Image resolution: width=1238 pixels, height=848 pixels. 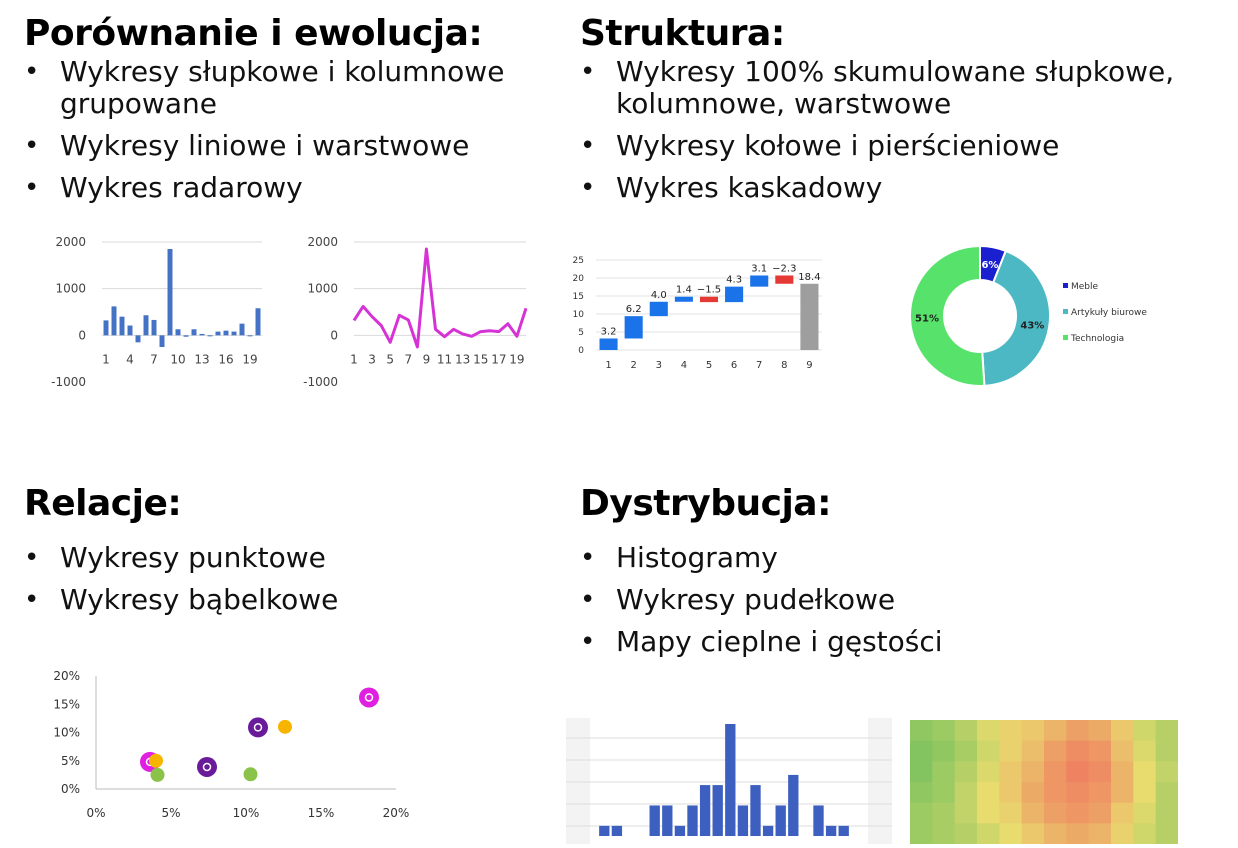 What do you see at coordinates (231, 744) in the screenshot?
I see `bubble-chart: 20% 15% 10% 5% 0% 0% 5% 10% 15% 20%` at bounding box center [231, 744].